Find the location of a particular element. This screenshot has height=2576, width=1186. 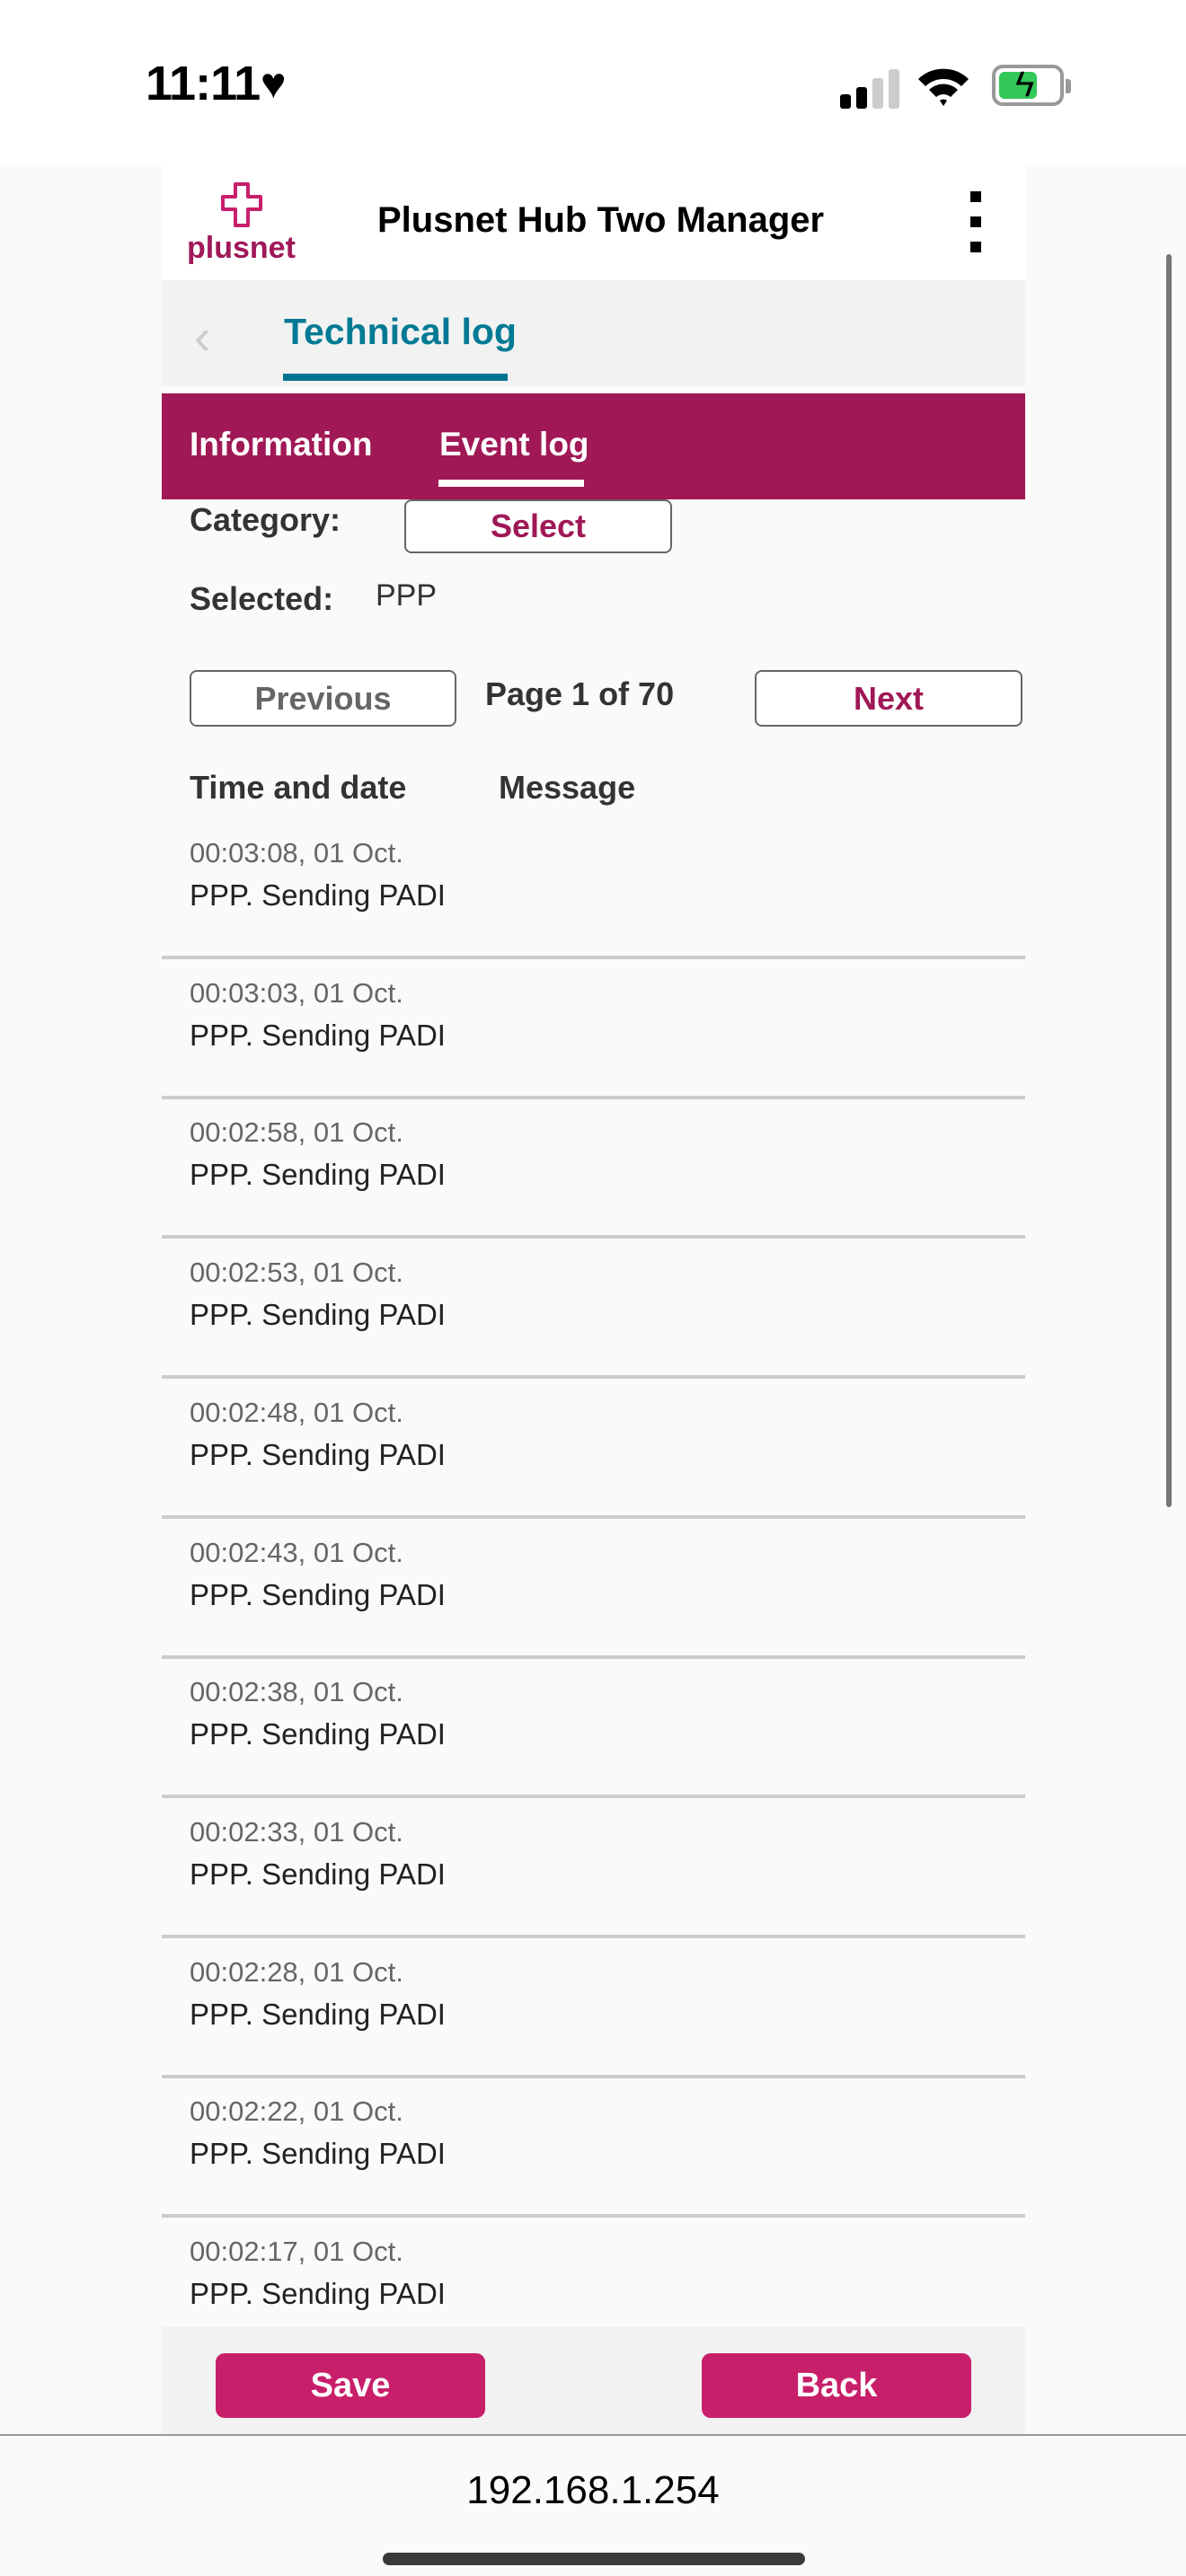

breadcrumb-technical-log: Technical log is located at coordinates (400, 331).